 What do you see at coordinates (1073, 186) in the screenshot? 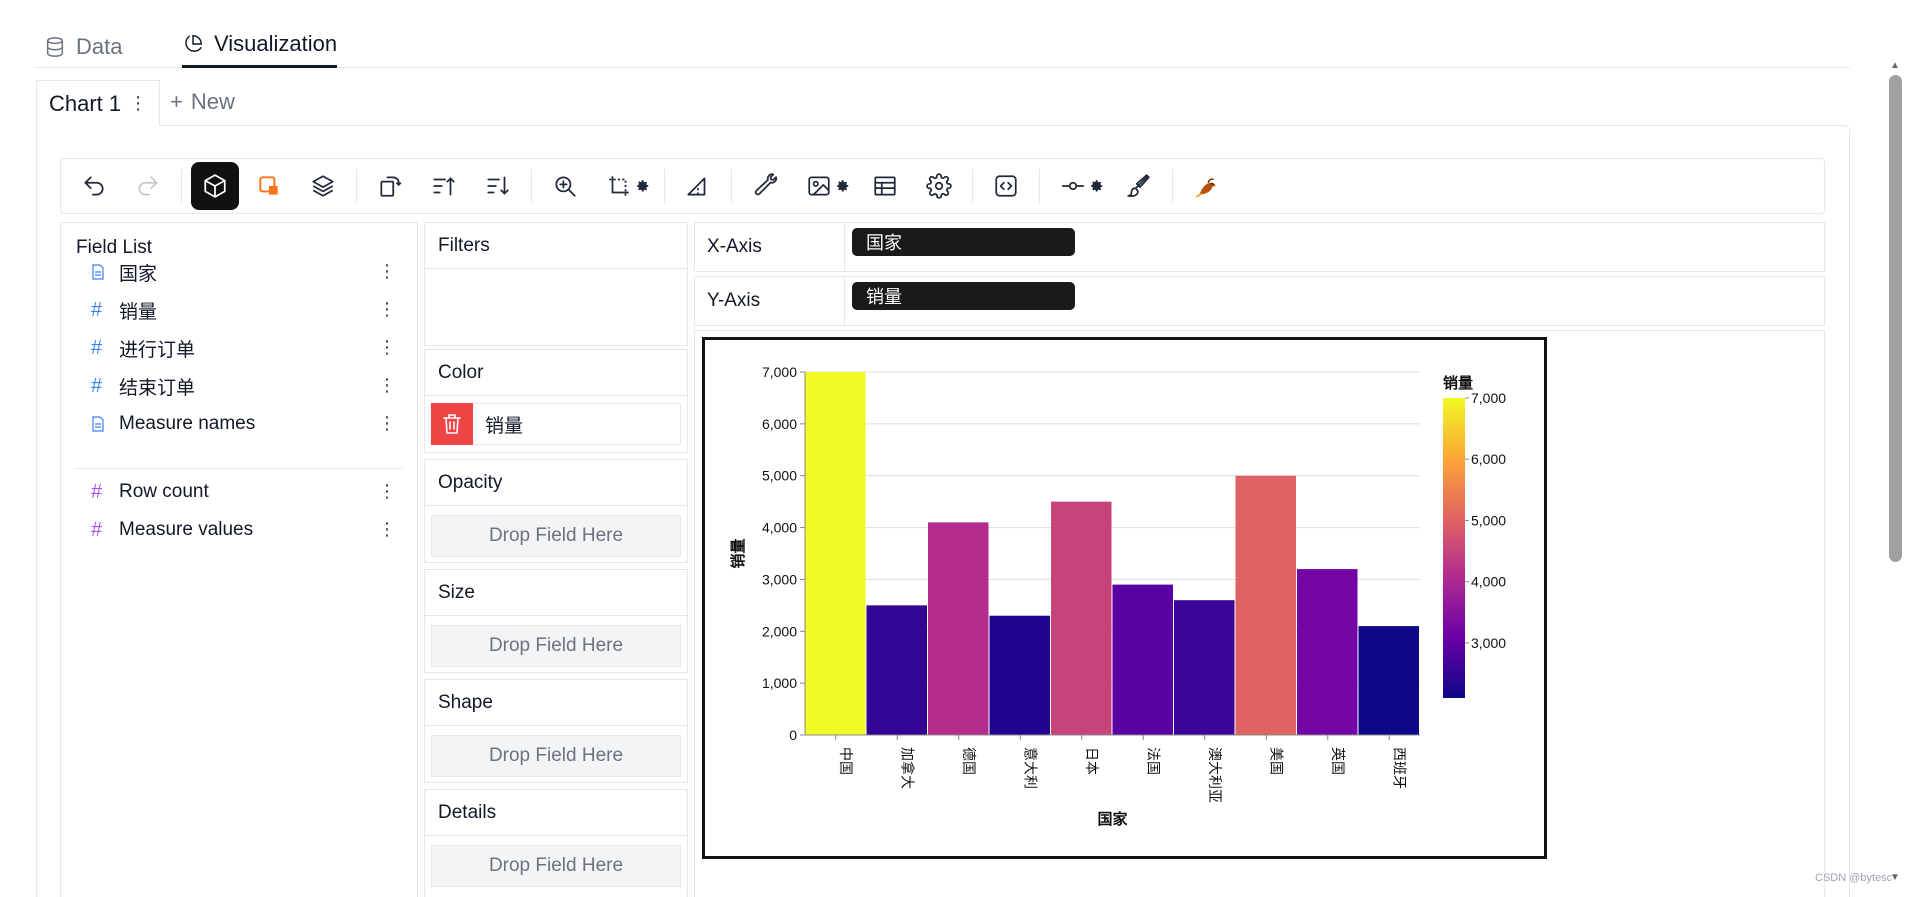
I see `slider-button` at bounding box center [1073, 186].